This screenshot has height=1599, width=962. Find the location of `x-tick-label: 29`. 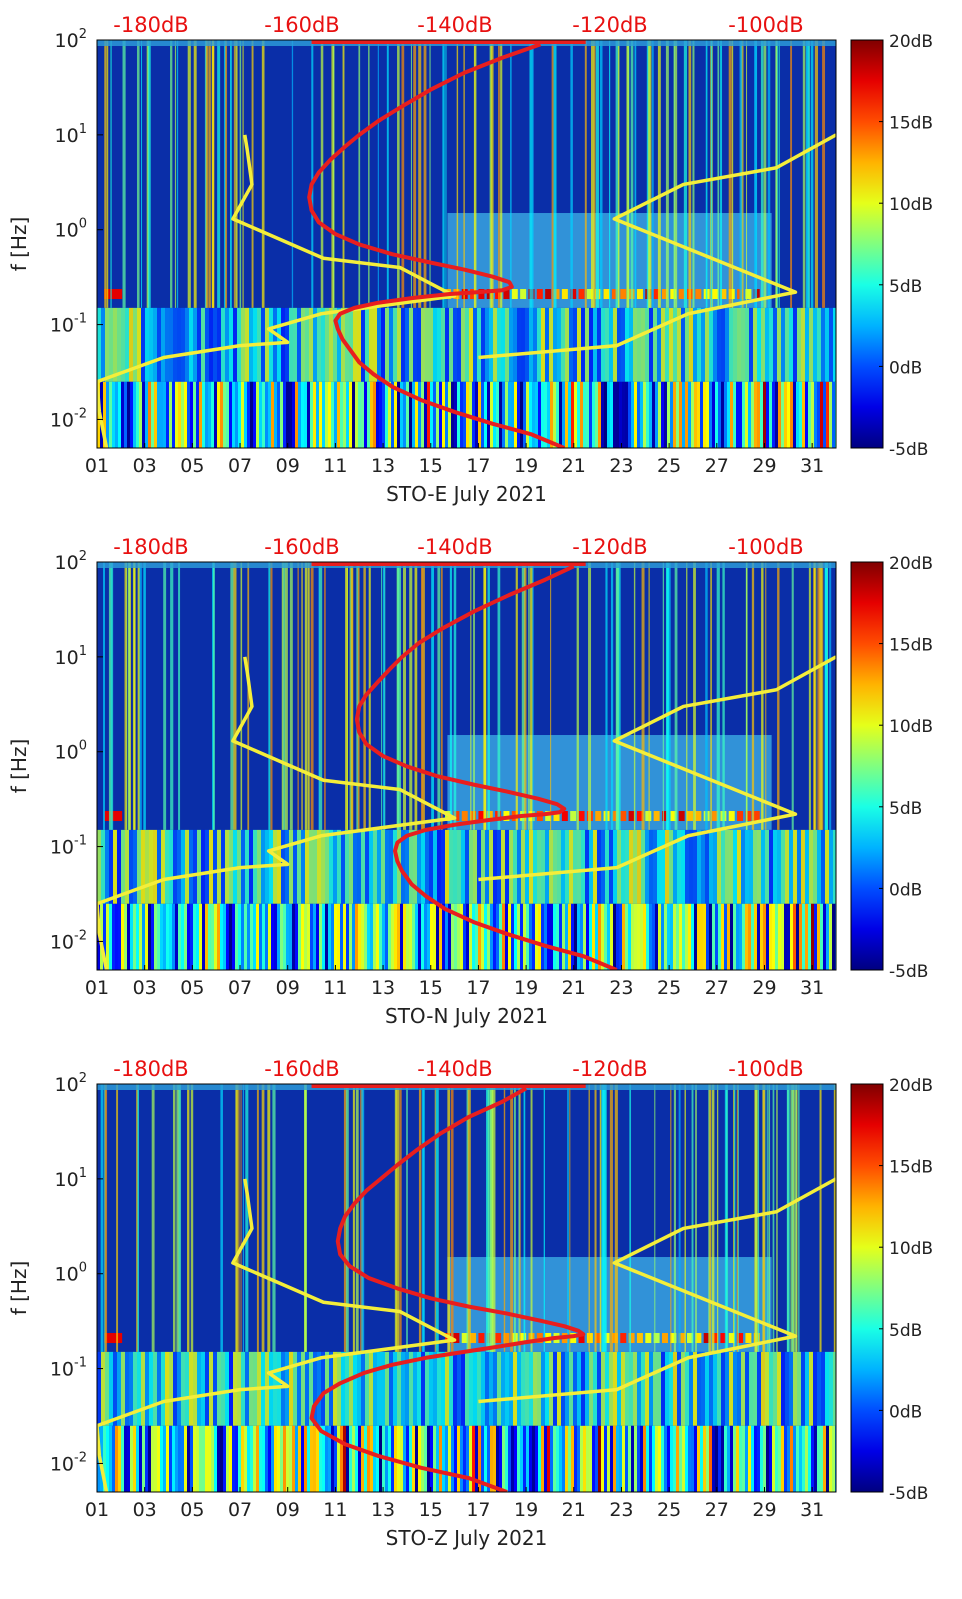

x-tick-label: 29 is located at coordinates (764, 1510).